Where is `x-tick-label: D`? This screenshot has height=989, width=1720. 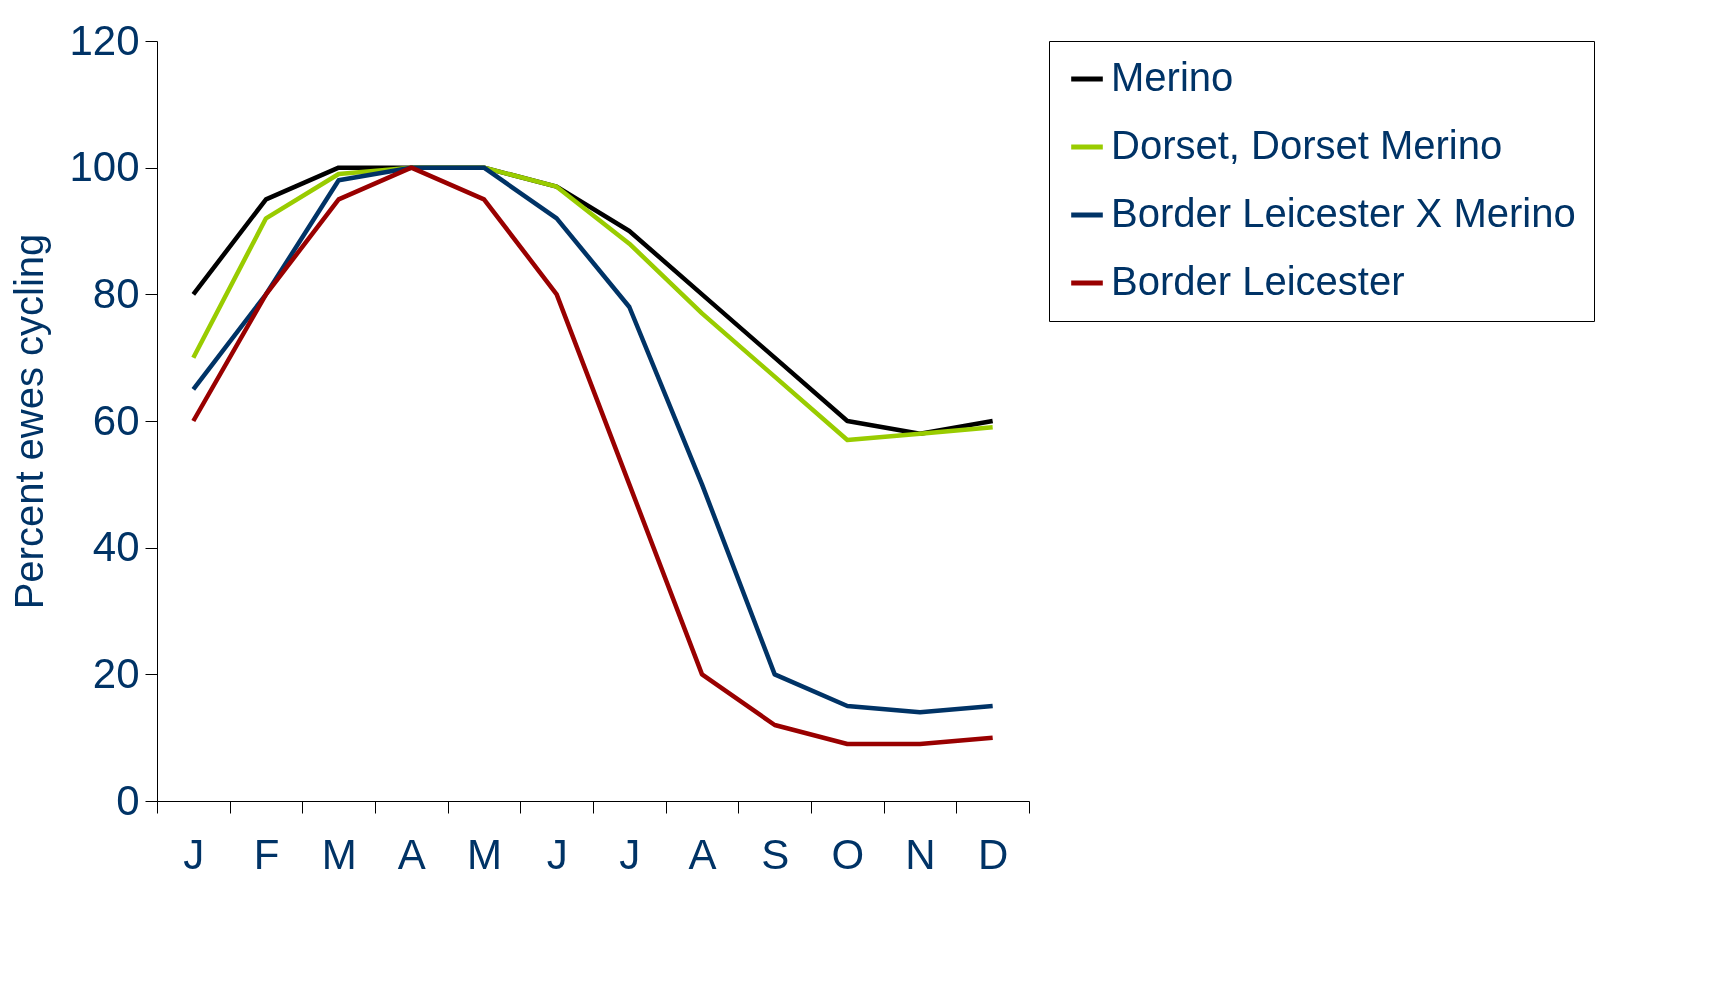
x-tick-label: D is located at coordinates (993, 854).